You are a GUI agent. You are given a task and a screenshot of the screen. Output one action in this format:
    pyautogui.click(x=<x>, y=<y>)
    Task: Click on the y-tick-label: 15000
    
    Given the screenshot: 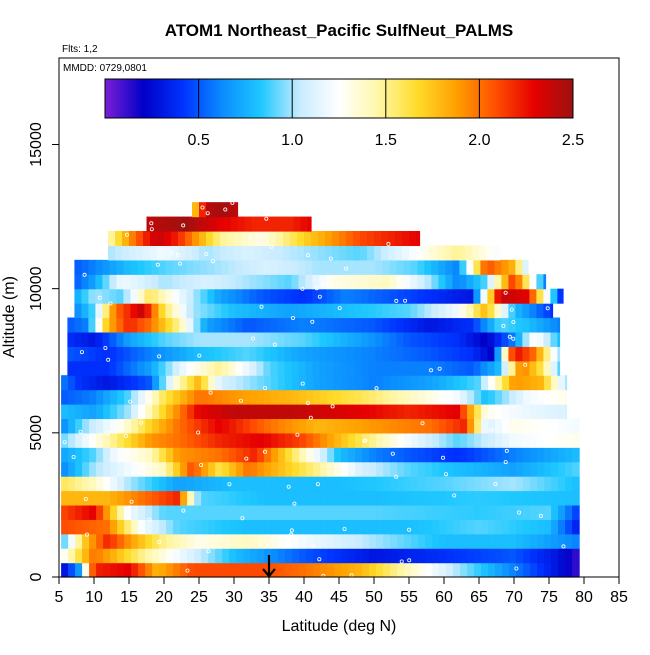 What is the action you would take?
    pyautogui.click(x=36, y=144)
    